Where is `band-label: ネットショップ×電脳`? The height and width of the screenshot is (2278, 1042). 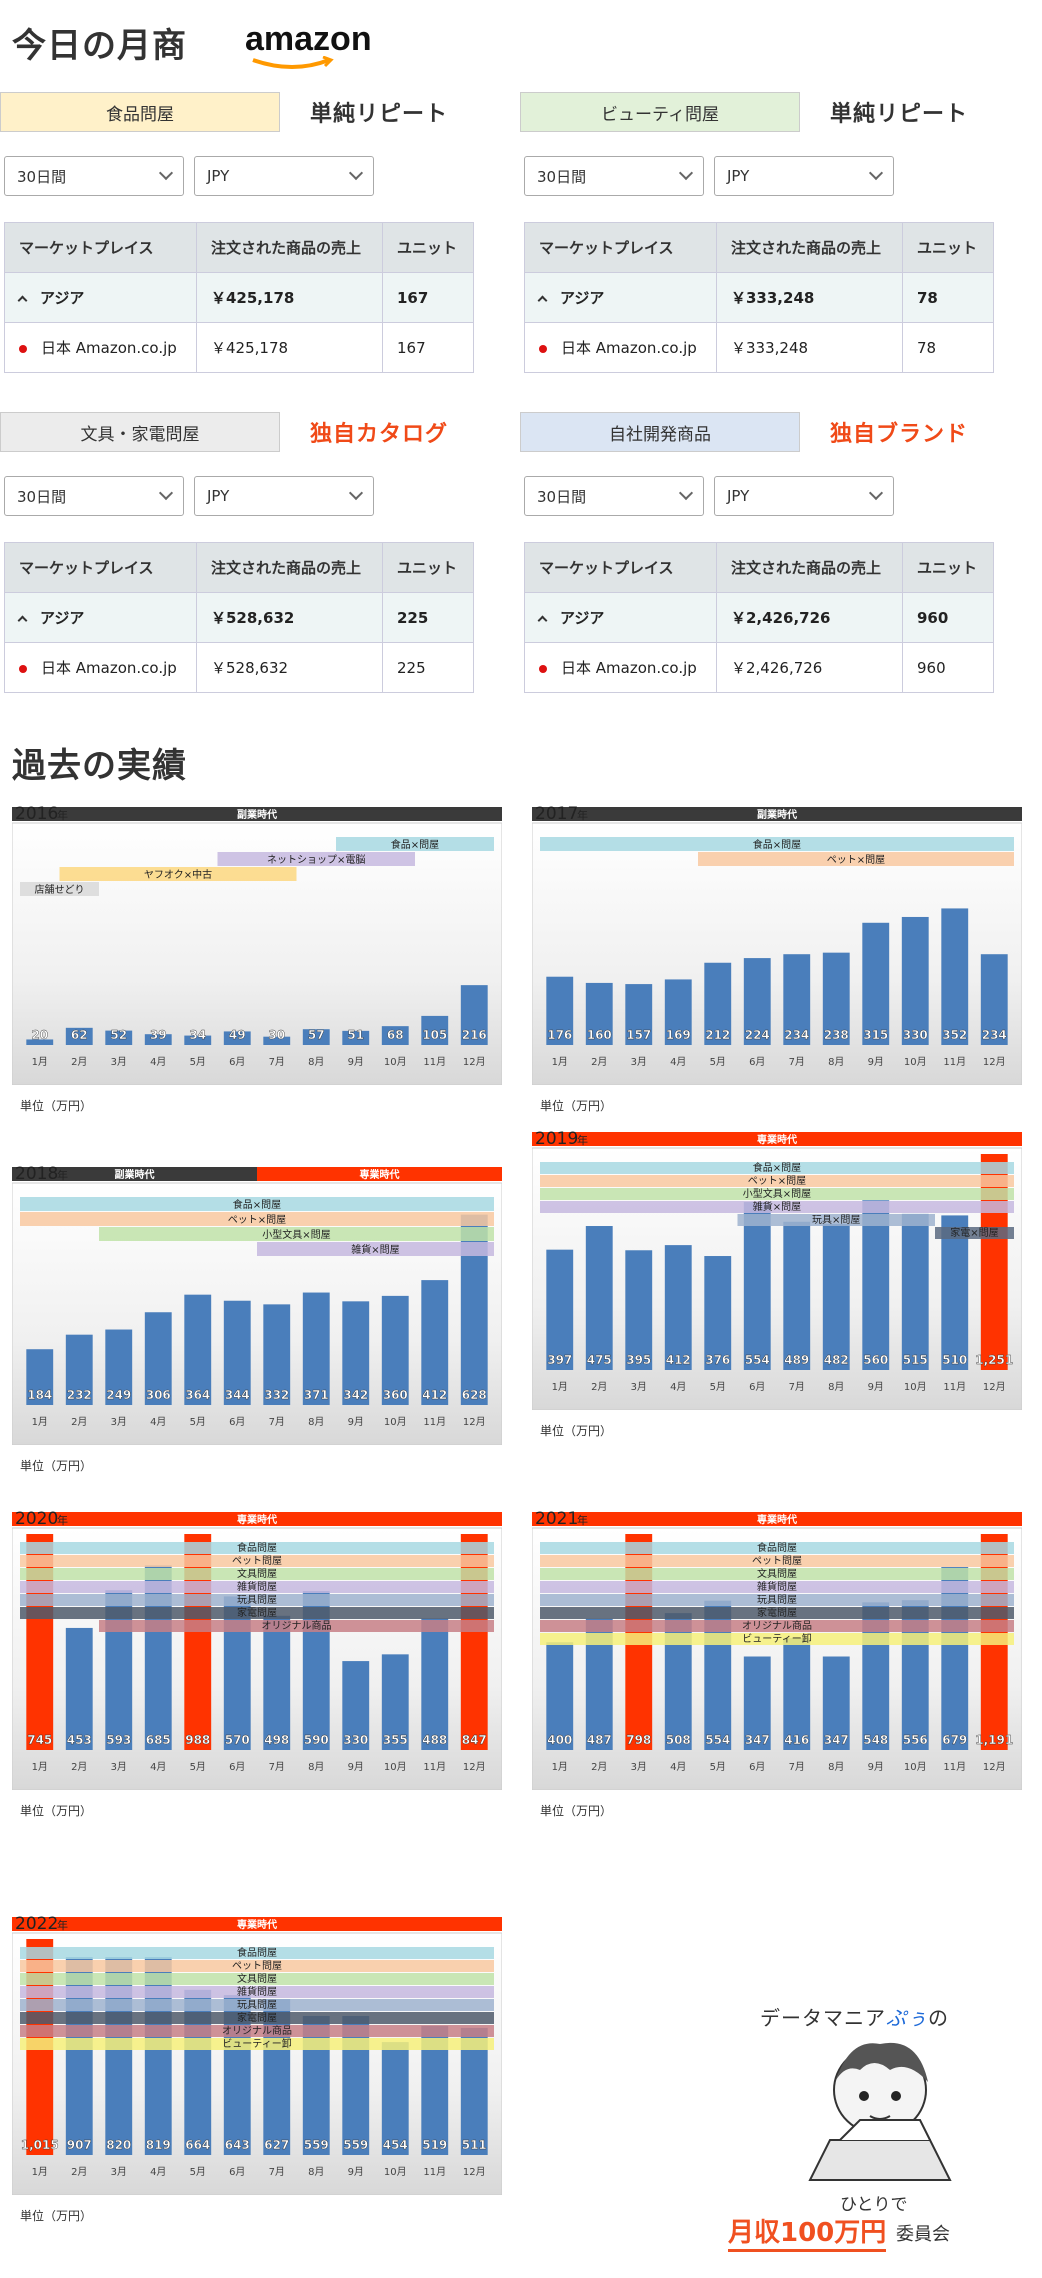
band-label: ネットショップ×電脳 is located at coordinates (316, 860).